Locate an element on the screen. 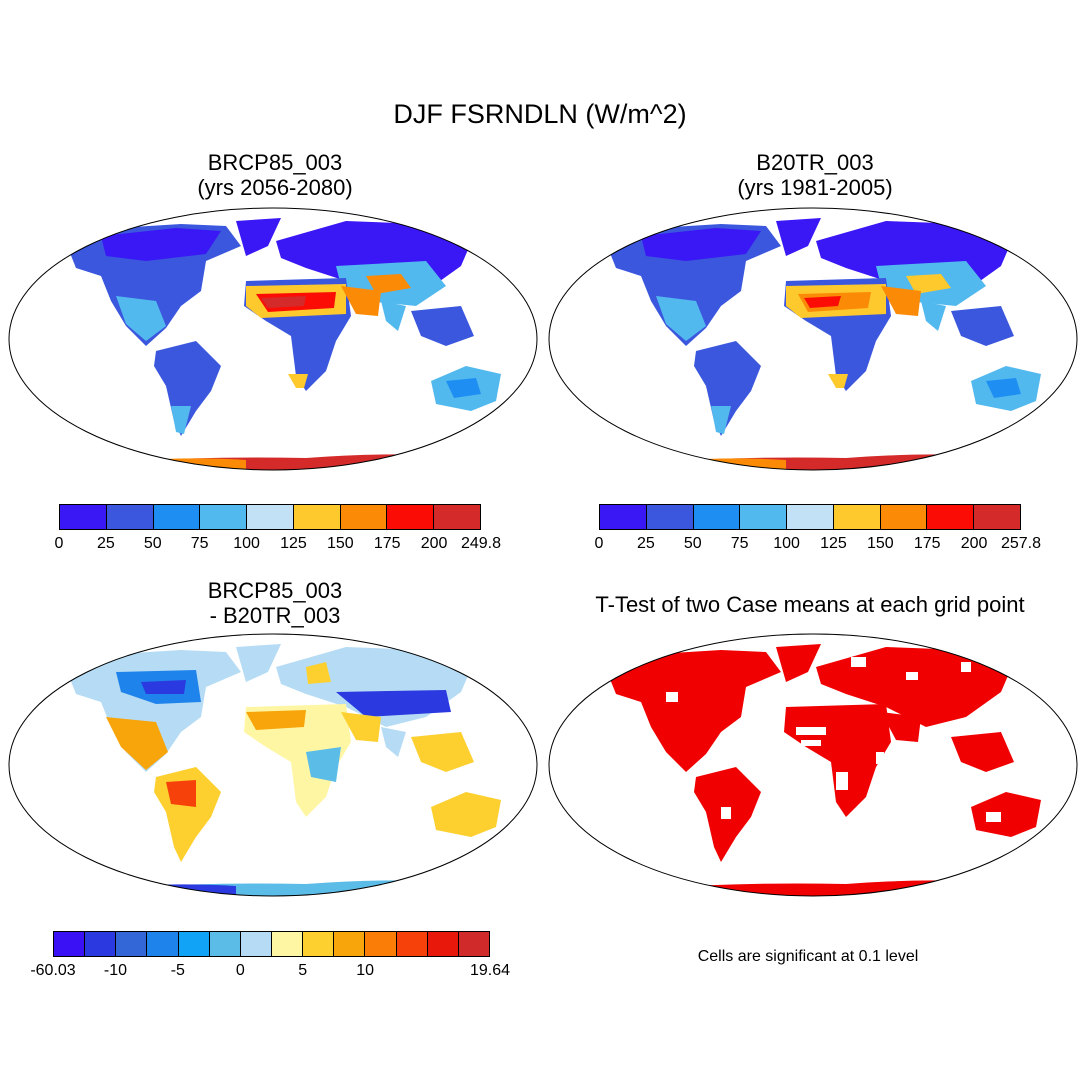 This screenshot has width=1080, height=1080. map-case2 is located at coordinates (813, 339).